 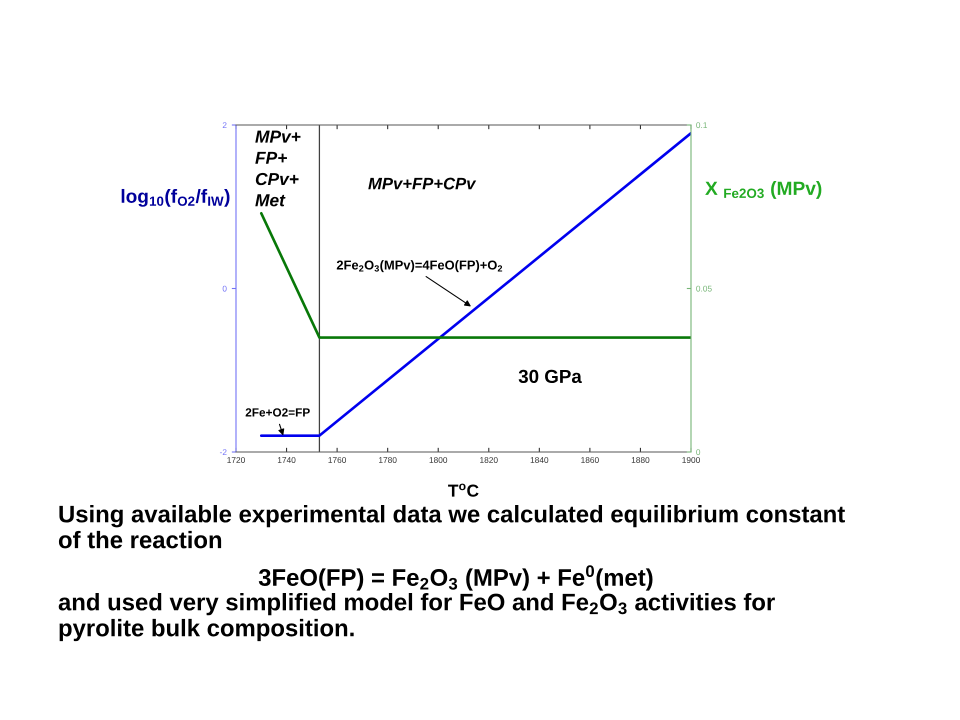 What do you see at coordinates (539, 460) in the screenshot?
I see `x-tick-label: 1840` at bounding box center [539, 460].